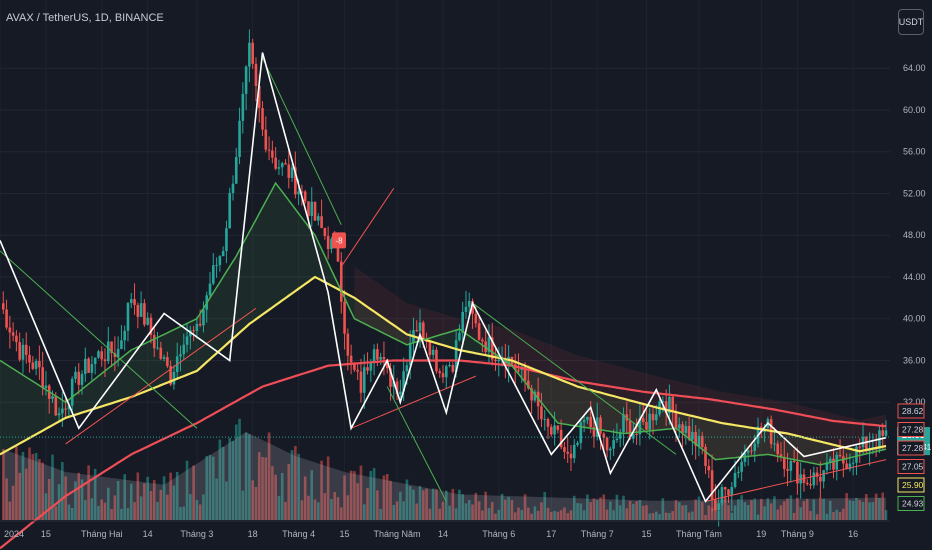 The width and height of the screenshot is (932, 550). I want to click on currency-button: USDT, so click(911, 22).